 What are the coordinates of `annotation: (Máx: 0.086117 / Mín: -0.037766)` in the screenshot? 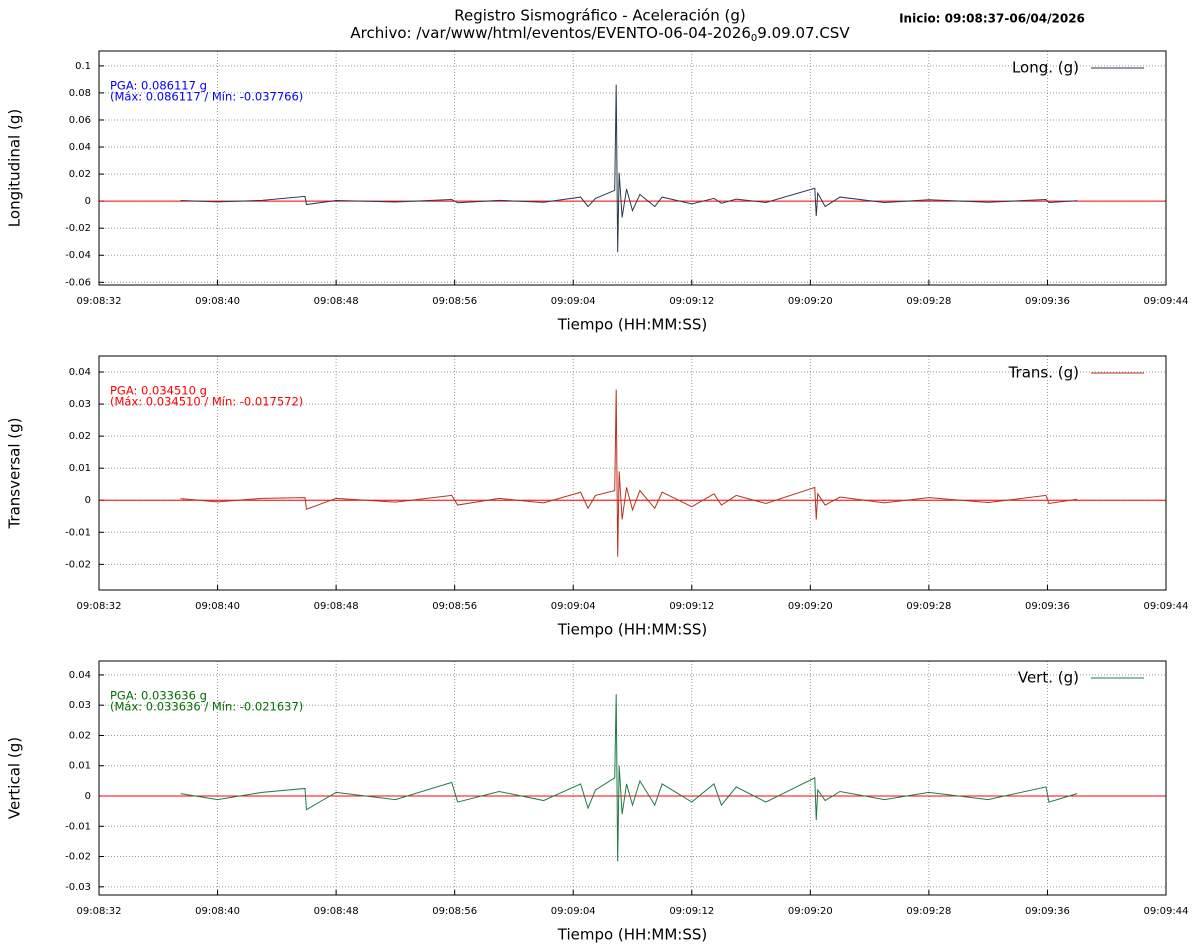 It's located at (206, 97).